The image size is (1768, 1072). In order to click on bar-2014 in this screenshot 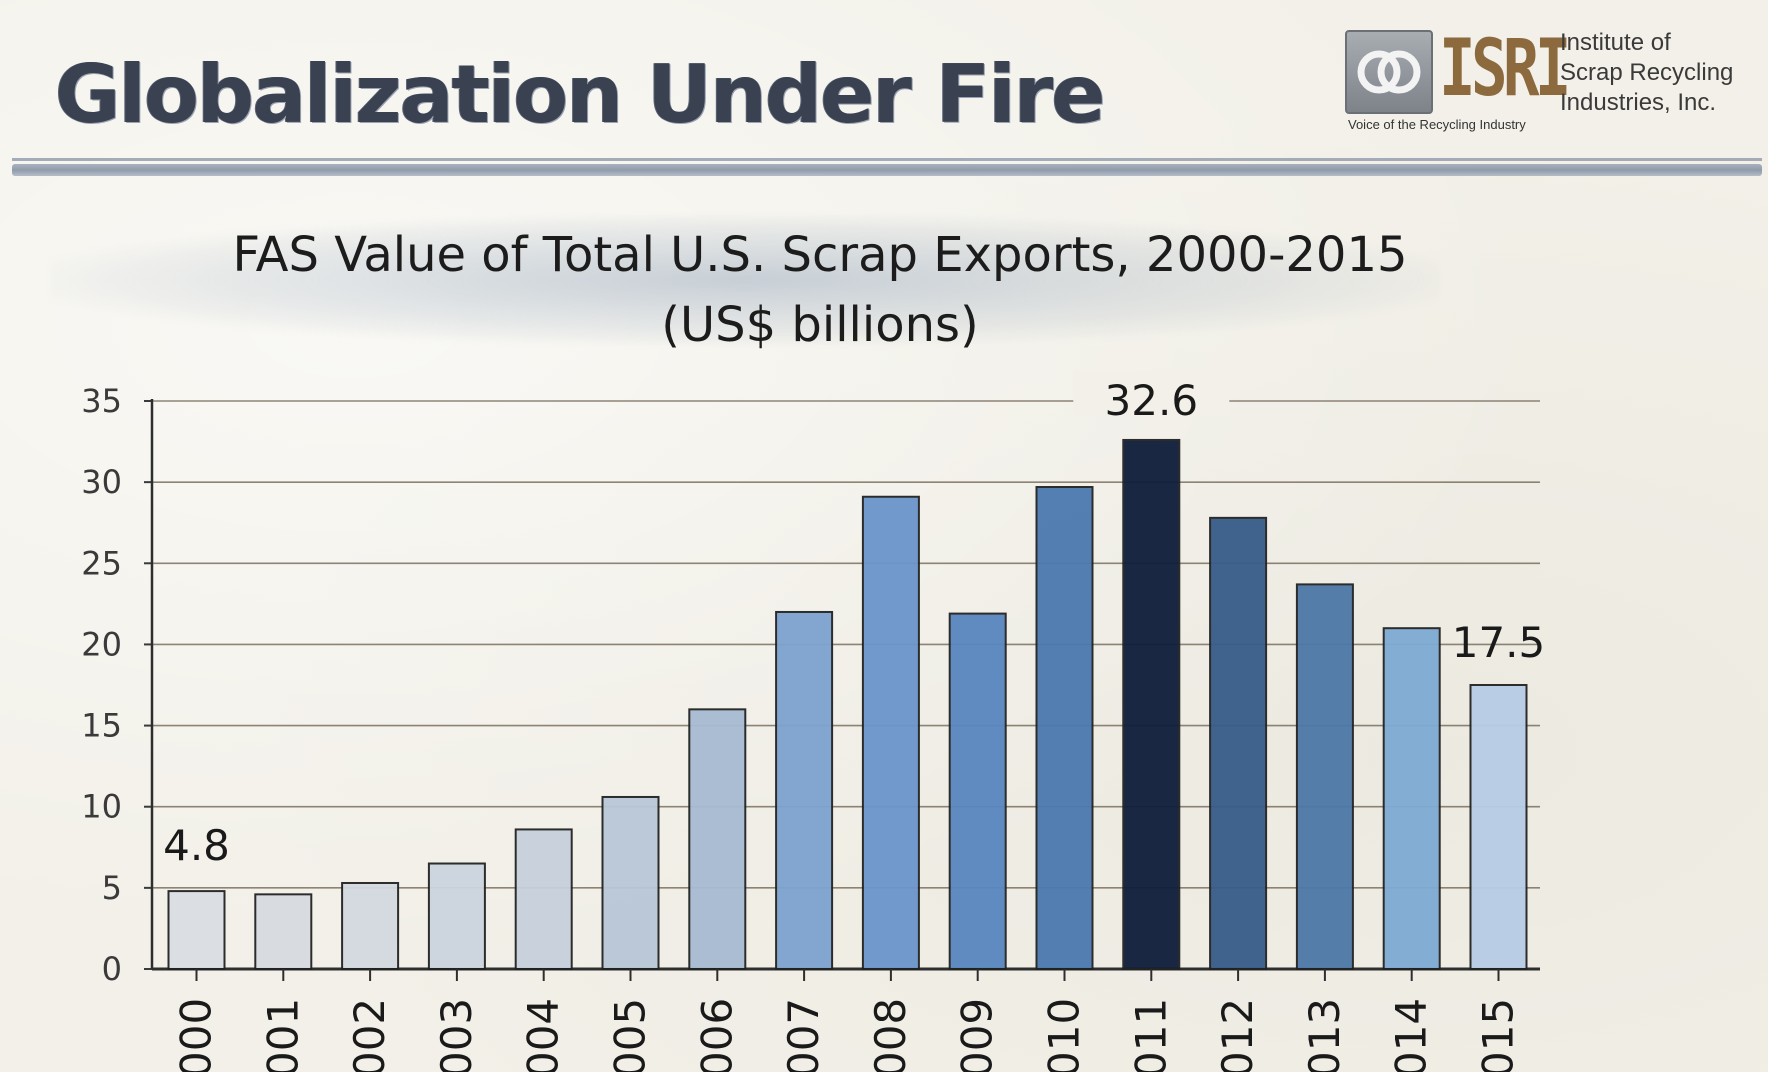, I will do `click(1411, 798)`.